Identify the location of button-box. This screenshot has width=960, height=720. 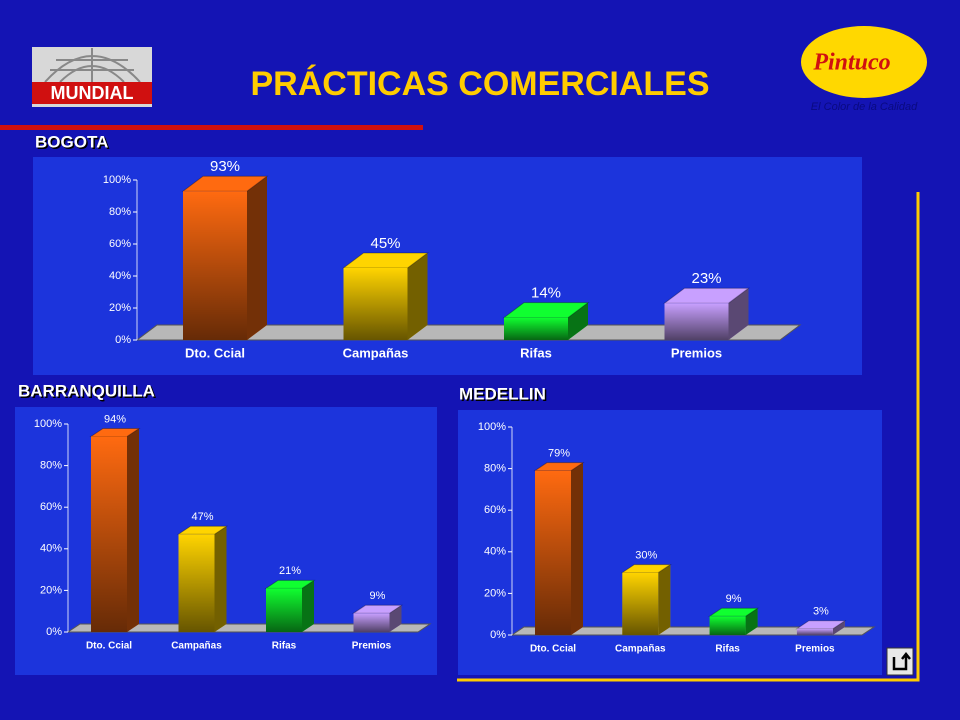
(900, 661).